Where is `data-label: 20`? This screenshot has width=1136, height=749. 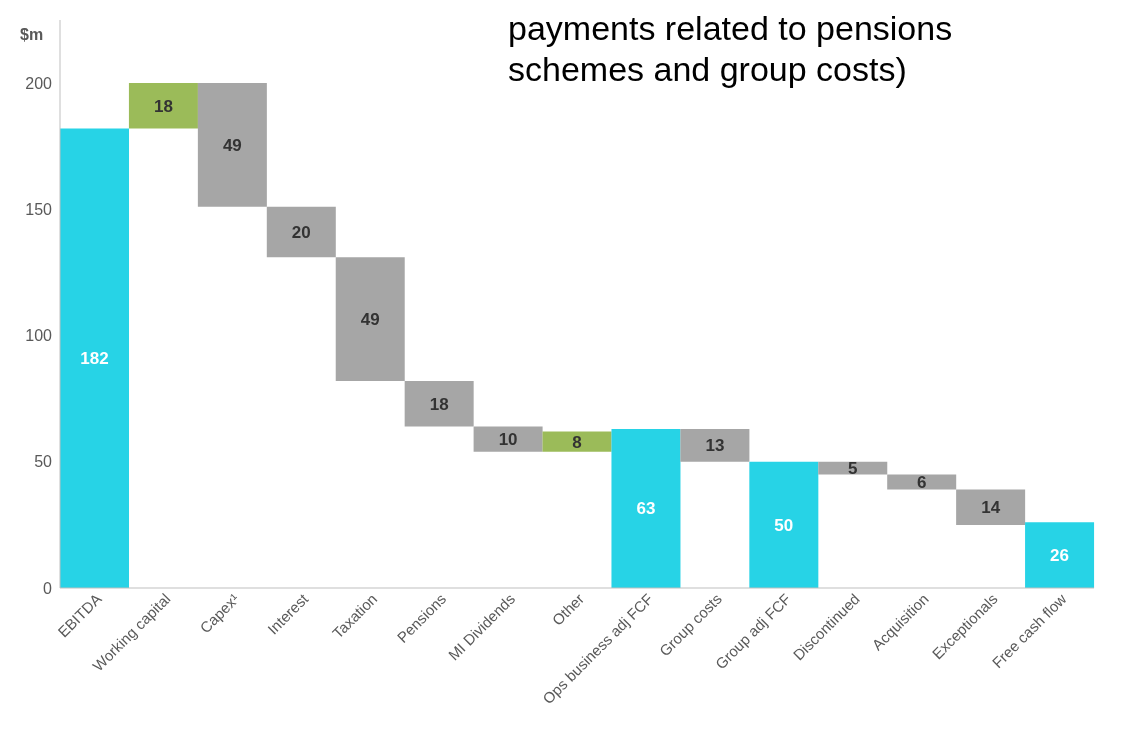
data-label: 20 is located at coordinates (301, 233).